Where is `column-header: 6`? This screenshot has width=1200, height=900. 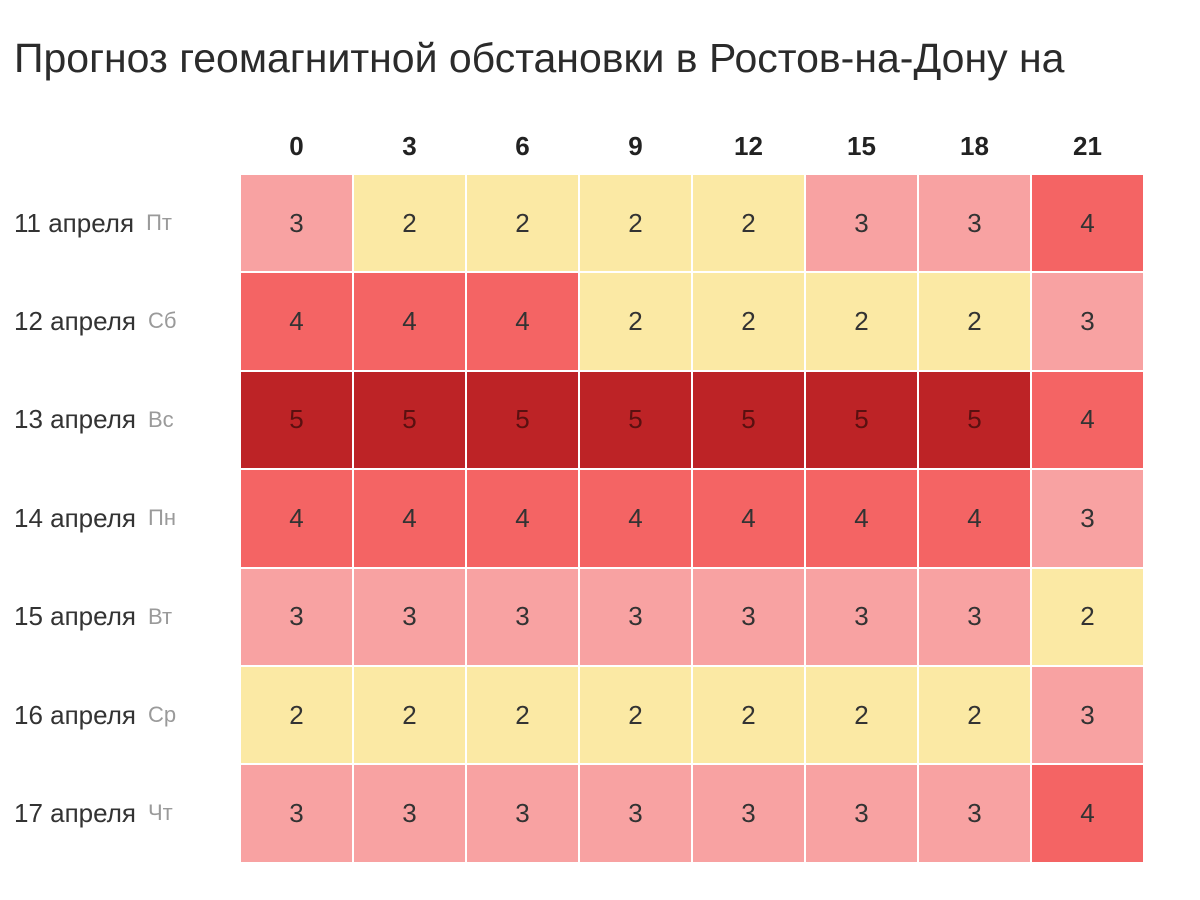
column-header: 6 is located at coordinates (522, 146).